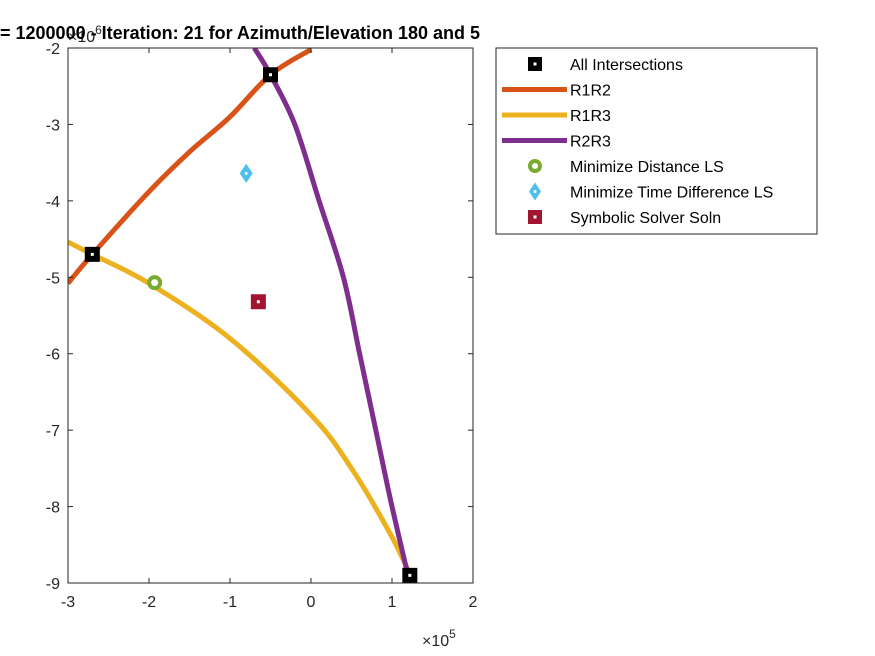 The image size is (875, 656). Describe the element at coordinates (155, 283) in the screenshot. I see `data-point-minimize-distance-ls` at that location.